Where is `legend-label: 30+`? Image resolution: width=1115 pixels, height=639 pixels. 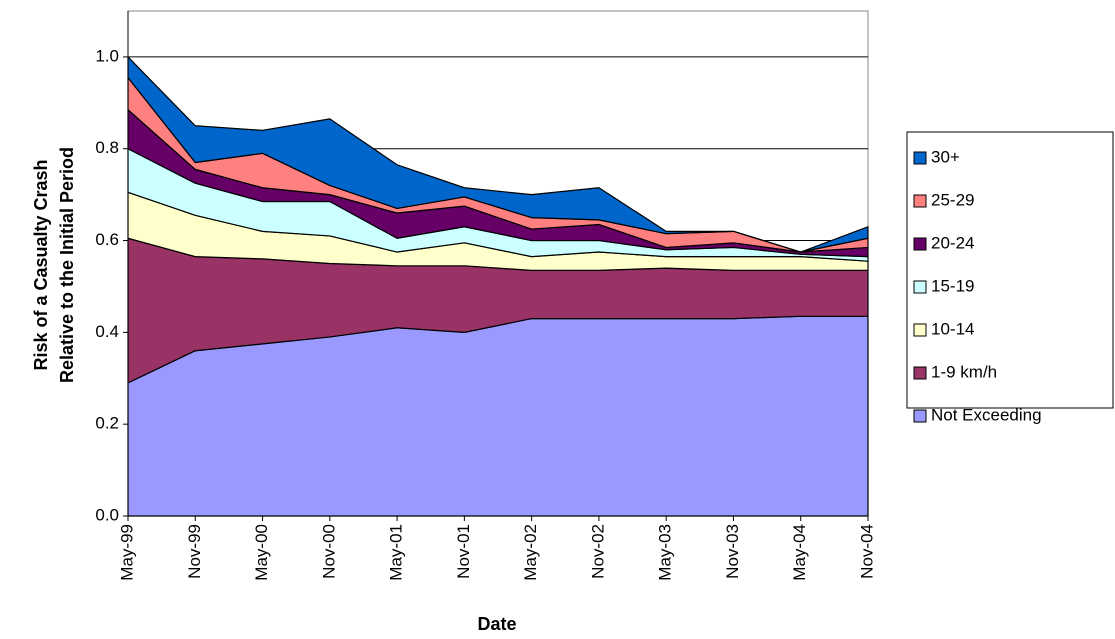 legend-label: 30+ is located at coordinates (945, 156).